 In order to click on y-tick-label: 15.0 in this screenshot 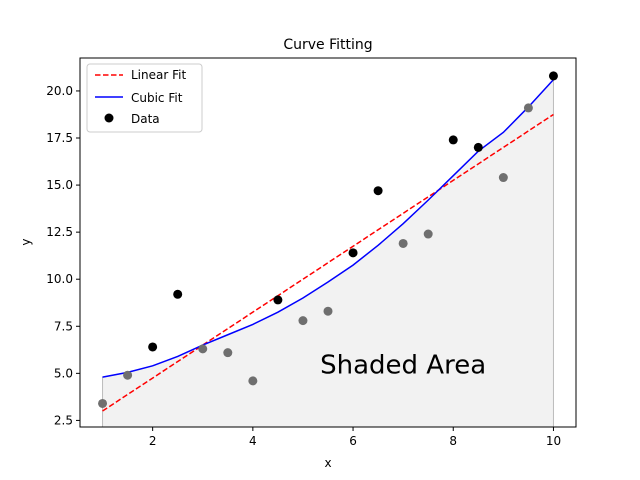, I will do `click(59, 185)`.